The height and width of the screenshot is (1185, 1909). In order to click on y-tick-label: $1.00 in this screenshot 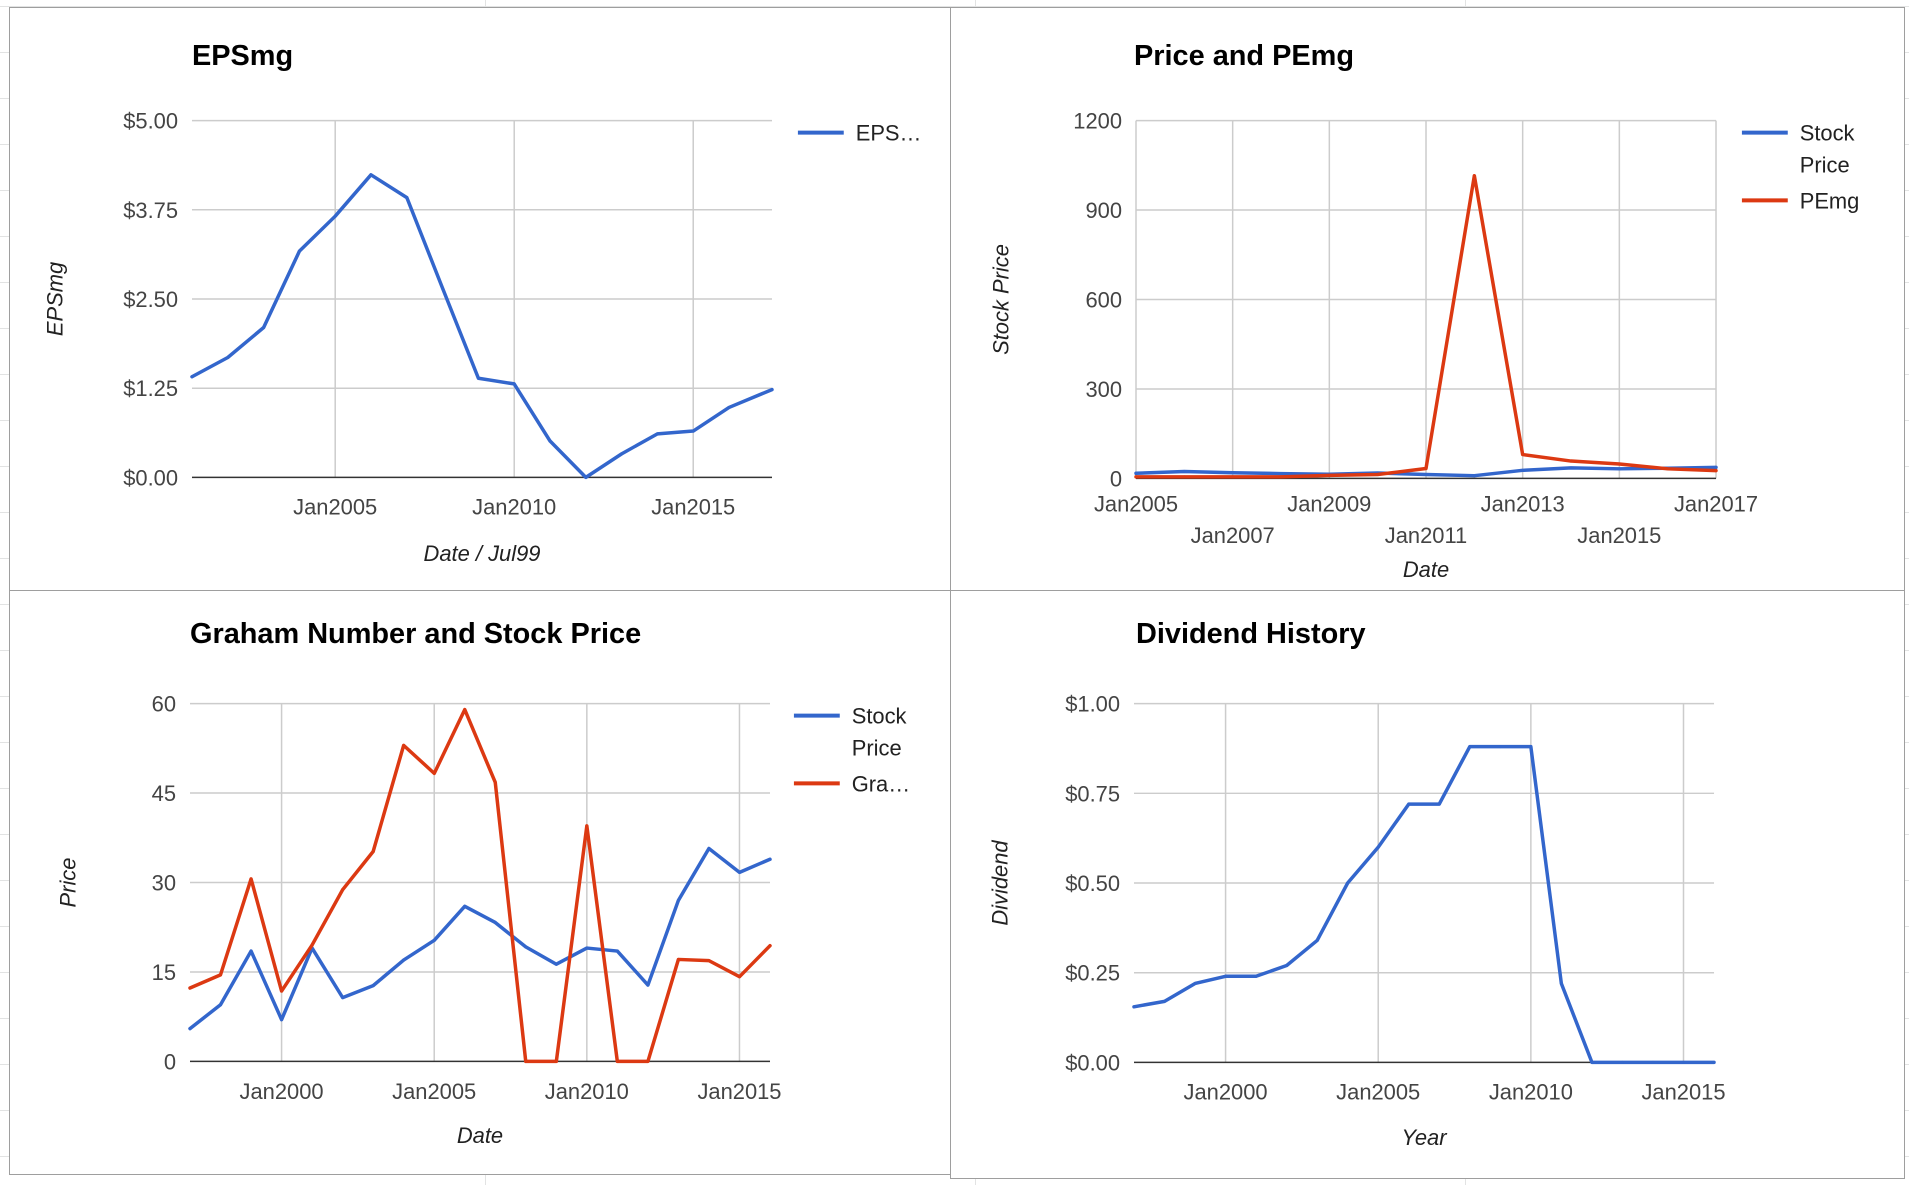, I will do `click(1092, 704)`.